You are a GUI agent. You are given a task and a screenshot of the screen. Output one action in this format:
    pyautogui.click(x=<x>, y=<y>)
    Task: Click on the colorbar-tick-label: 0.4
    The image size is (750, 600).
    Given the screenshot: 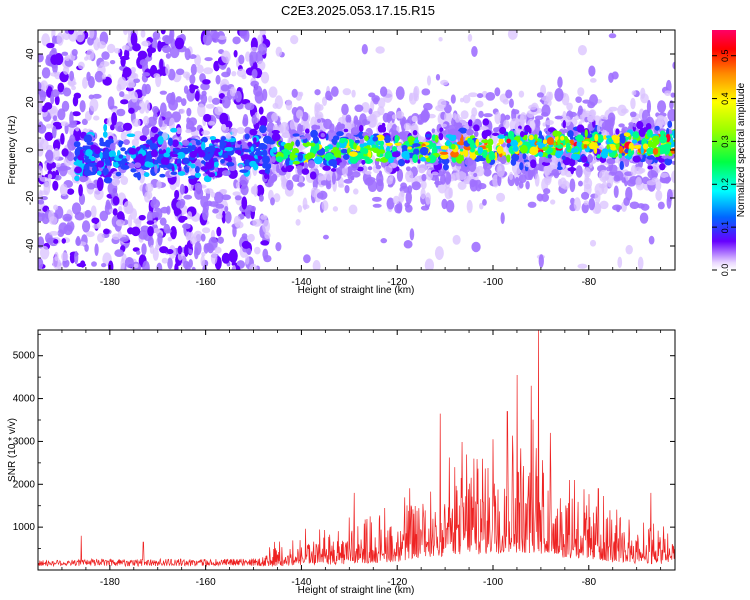 What is the action you would take?
    pyautogui.click(x=725, y=98)
    